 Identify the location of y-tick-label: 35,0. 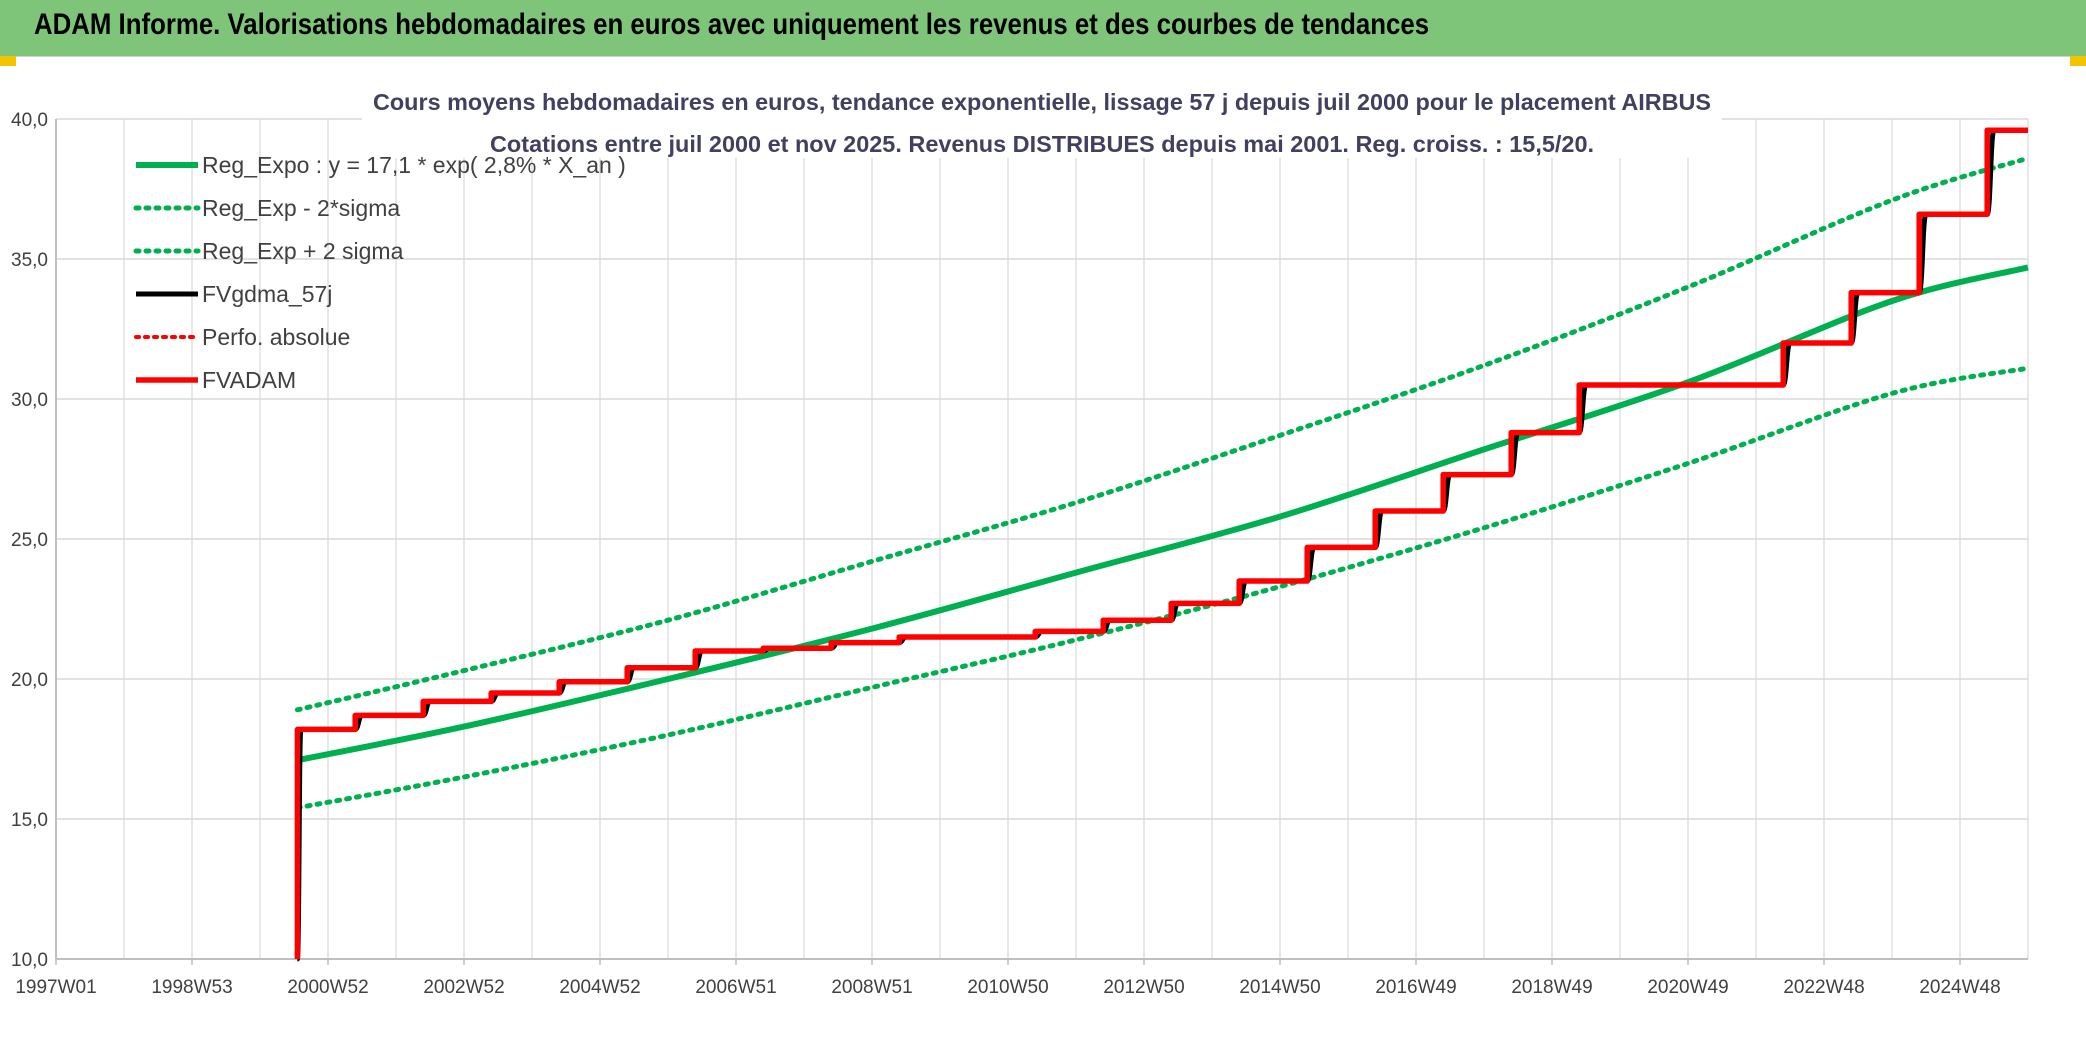
(29, 260).